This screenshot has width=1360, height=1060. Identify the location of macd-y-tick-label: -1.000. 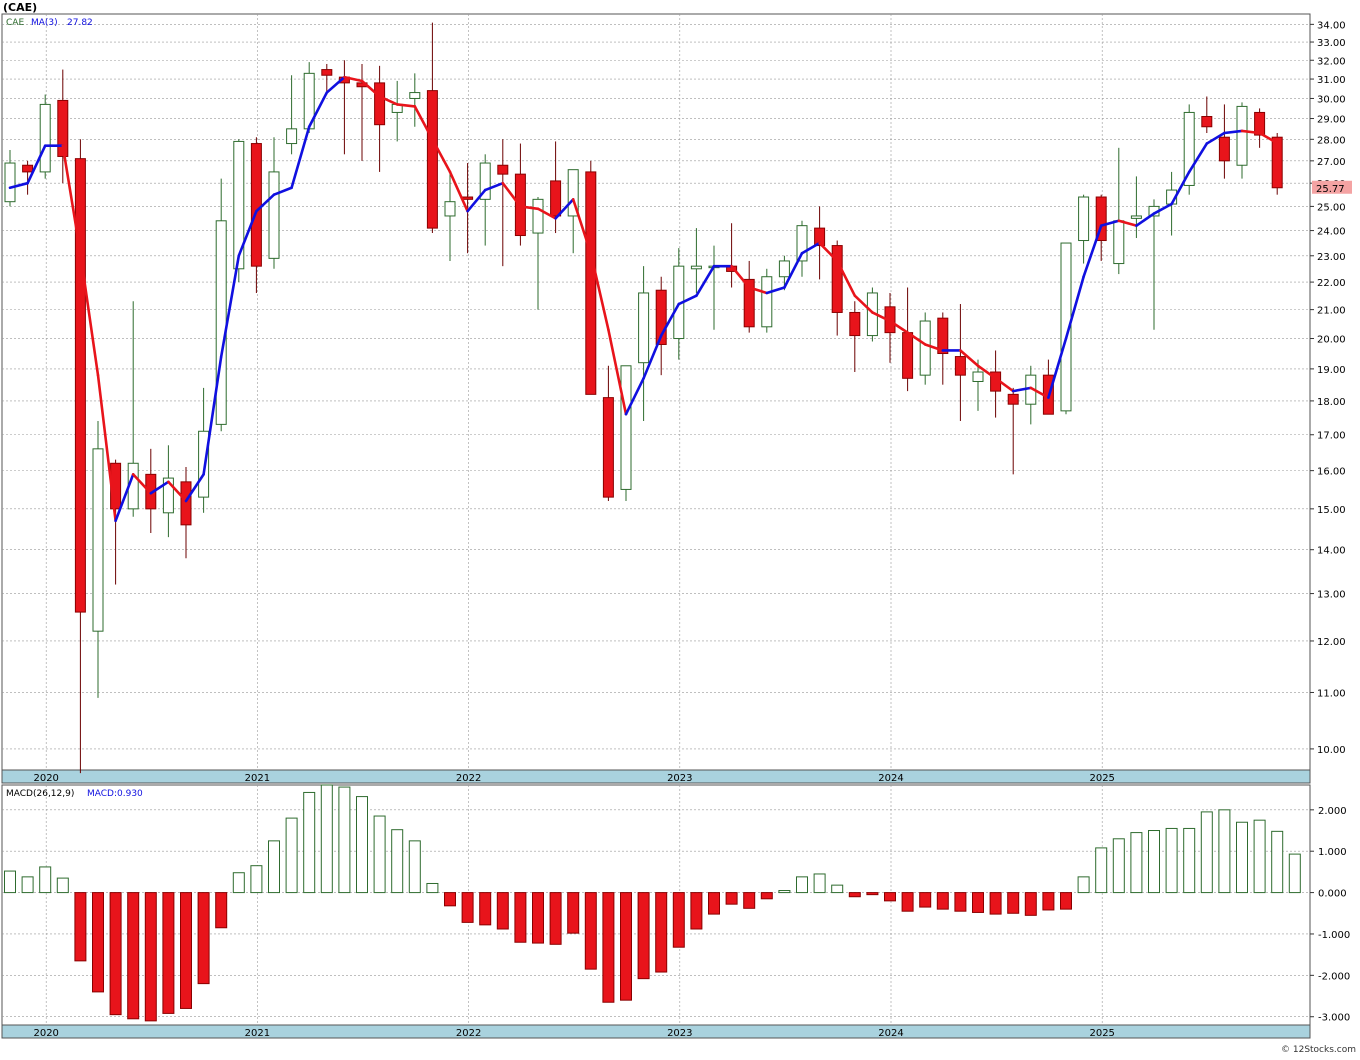
(1334, 935).